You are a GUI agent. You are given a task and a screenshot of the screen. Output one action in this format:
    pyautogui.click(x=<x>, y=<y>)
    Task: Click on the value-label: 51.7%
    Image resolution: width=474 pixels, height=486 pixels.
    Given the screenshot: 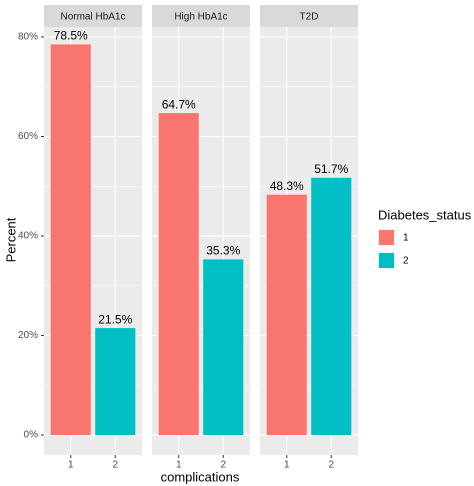 What is the action you would take?
    pyautogui.click(x=331, y=169)
    